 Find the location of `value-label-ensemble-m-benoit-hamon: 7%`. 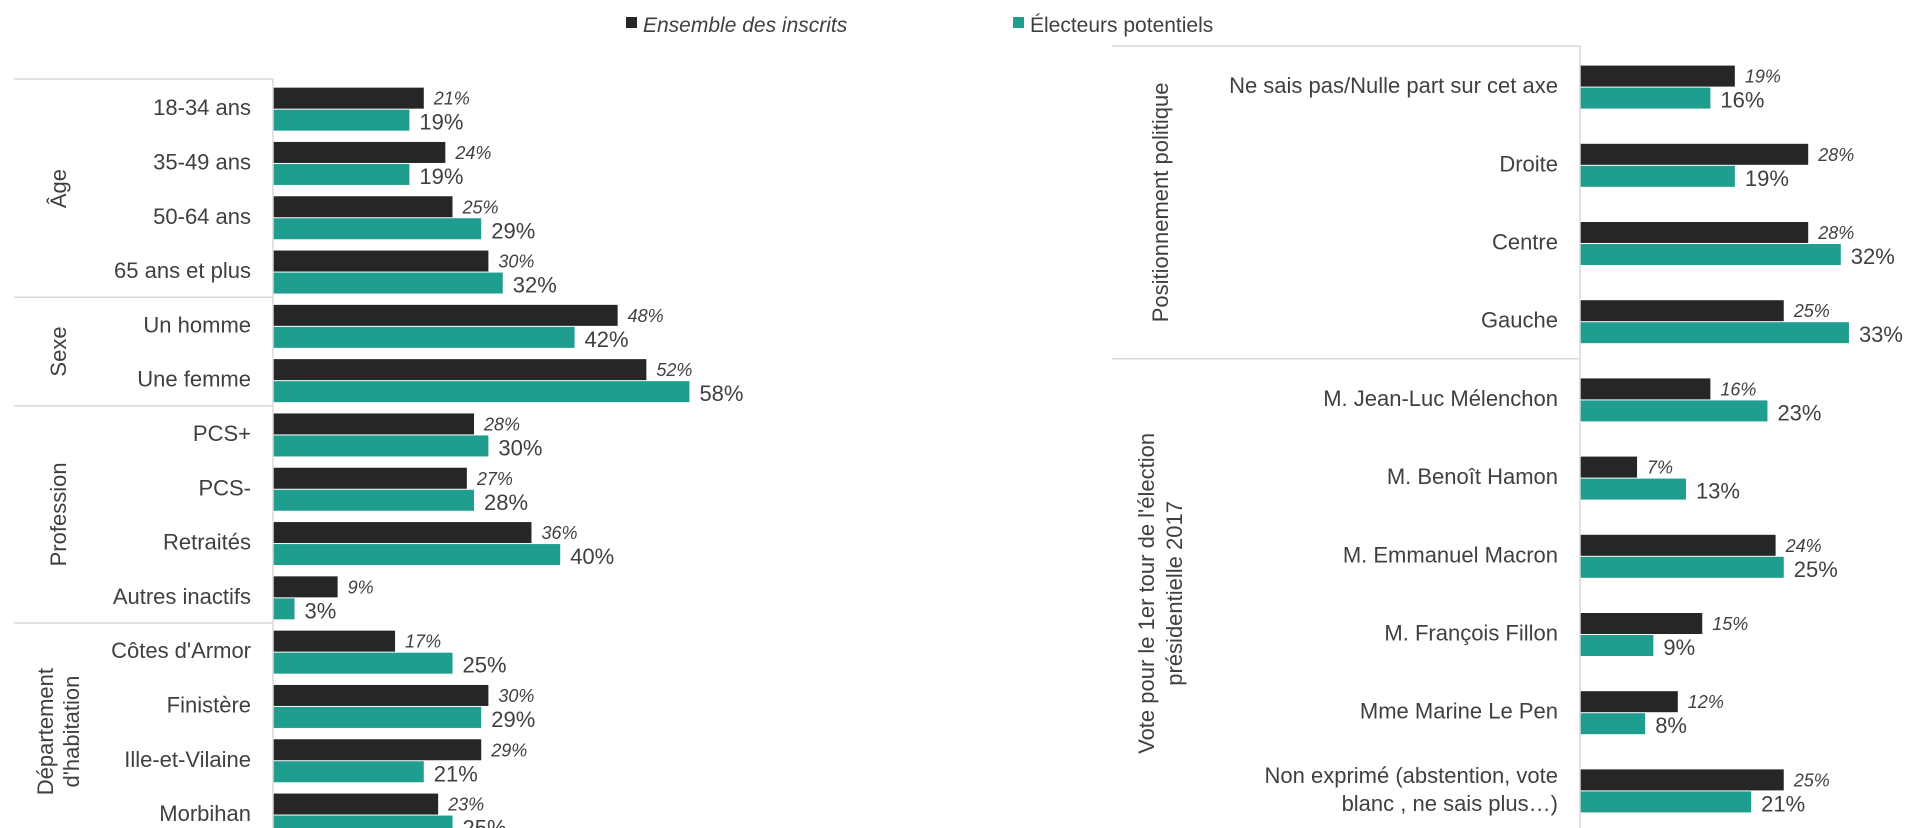

value-label-ensemble-m-benoit-hamon: 7% is located at coordinates (1660, 468).